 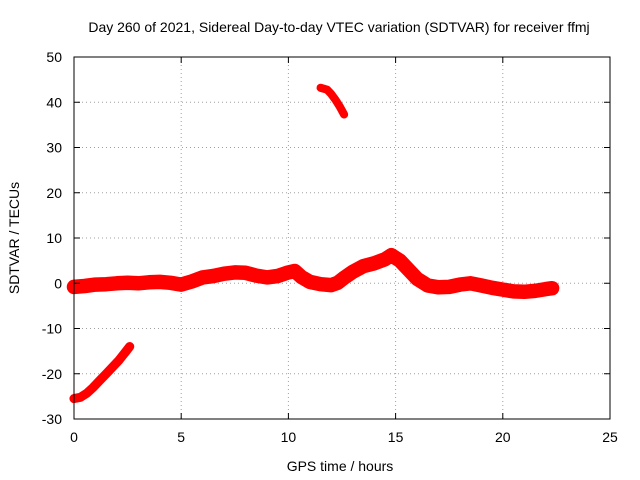 What do you see at coordinates (14, 238) in the screenshot?
I see `y-axis-title: SDTVAR / TECUs` at bounding box center [14, 238].